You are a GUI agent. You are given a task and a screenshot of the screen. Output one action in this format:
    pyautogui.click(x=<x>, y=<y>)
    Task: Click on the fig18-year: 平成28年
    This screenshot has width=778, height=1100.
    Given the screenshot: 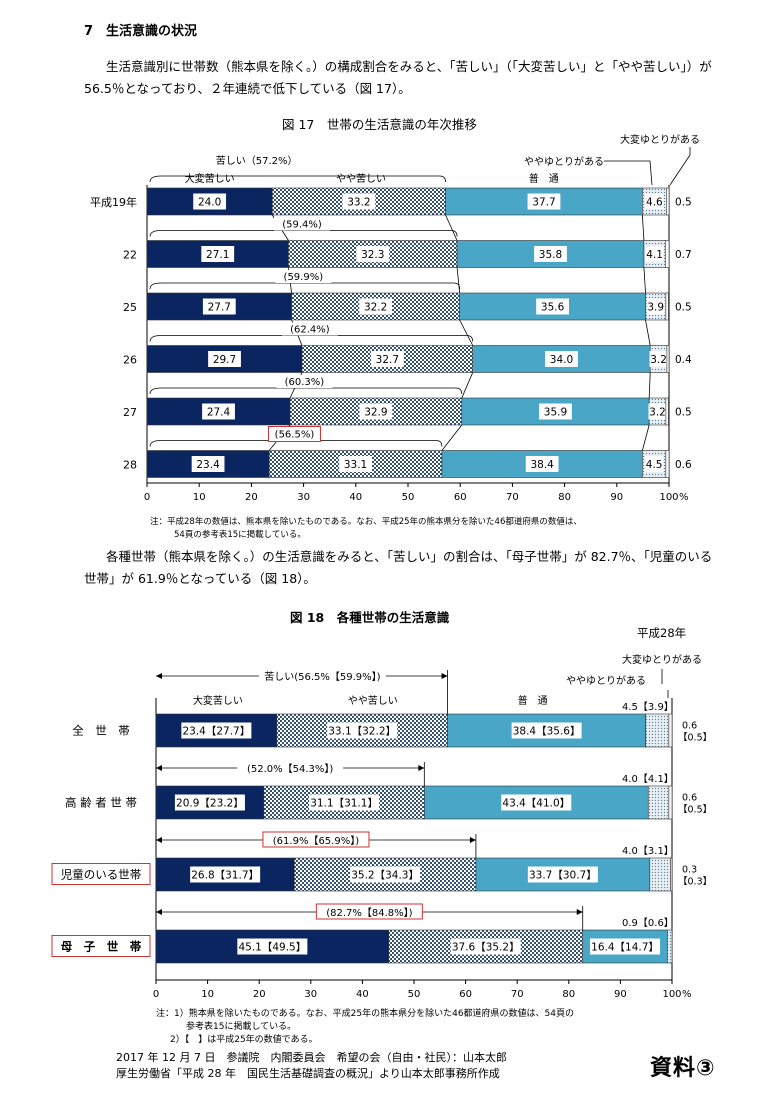 What is the action you would take?
    pyautogui.click(x=662, y=633)
    